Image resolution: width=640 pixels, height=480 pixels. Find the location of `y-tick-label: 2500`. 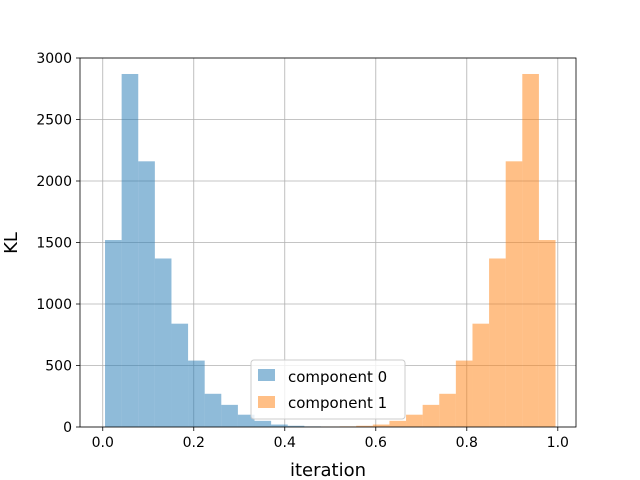

y-tick-label: 2500 is located at coordinates (54, 121).